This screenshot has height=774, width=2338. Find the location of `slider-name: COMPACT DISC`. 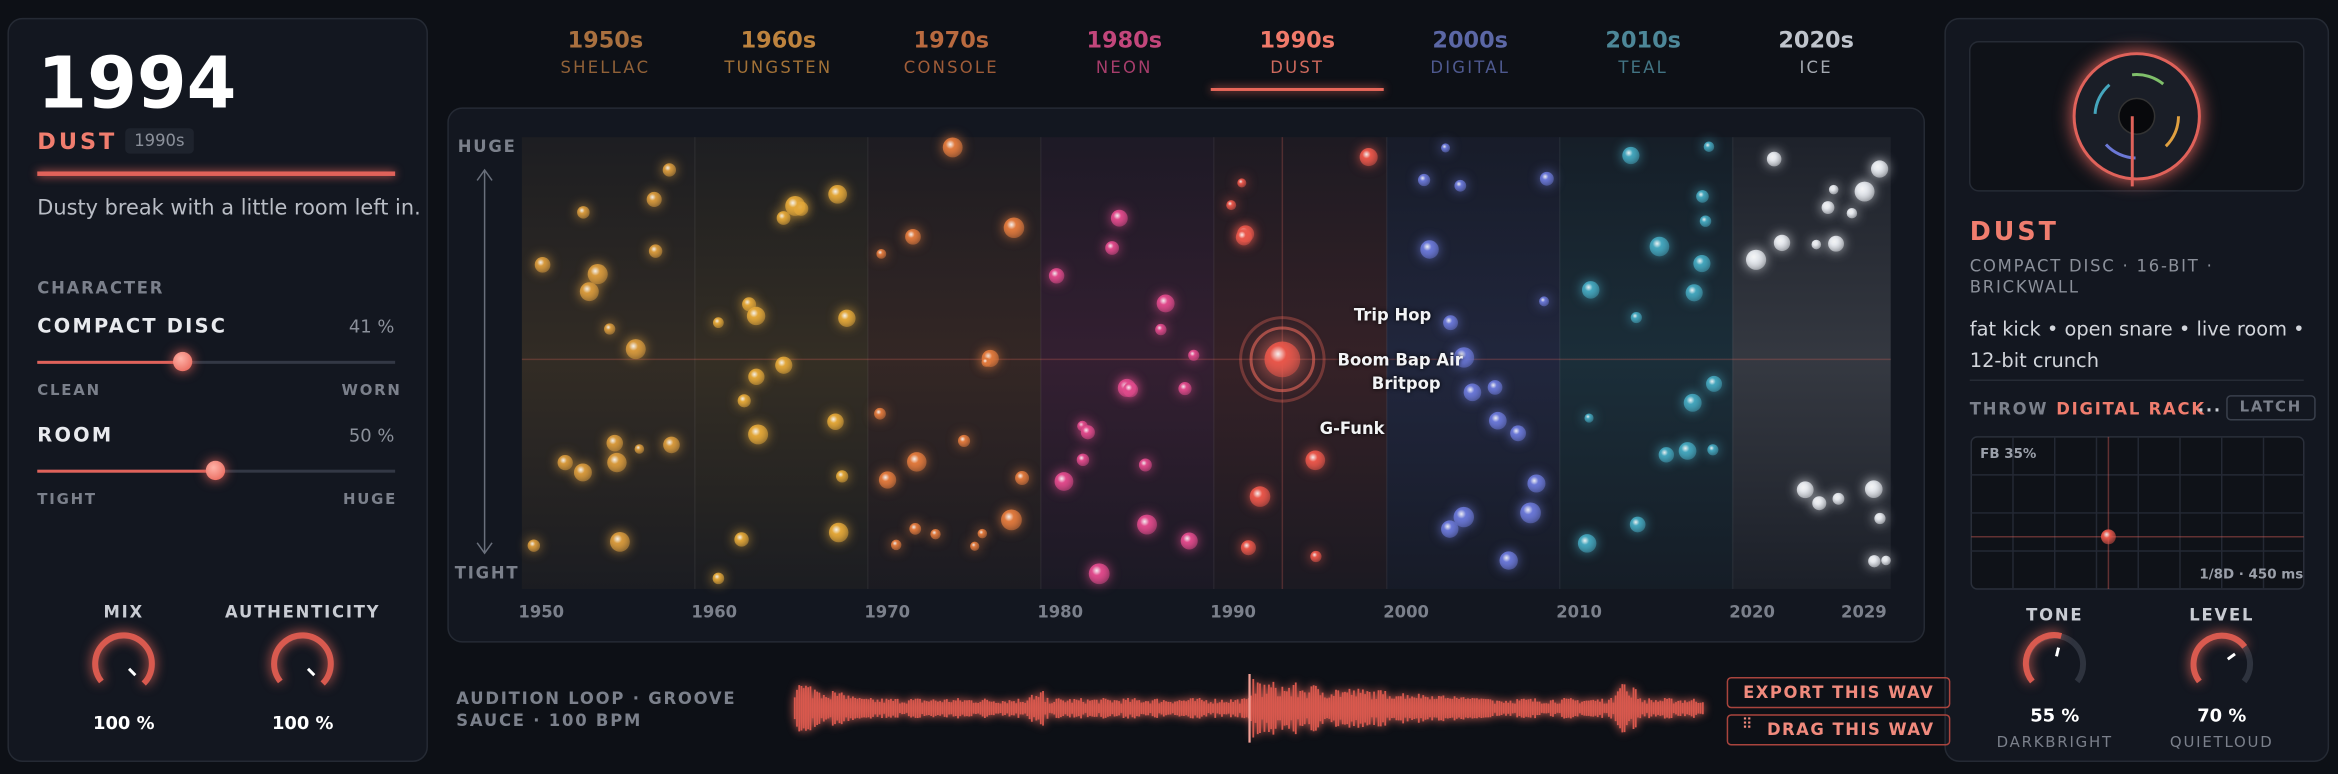

slider-name: COMPACT DISC is located at coordinates (132, 327).